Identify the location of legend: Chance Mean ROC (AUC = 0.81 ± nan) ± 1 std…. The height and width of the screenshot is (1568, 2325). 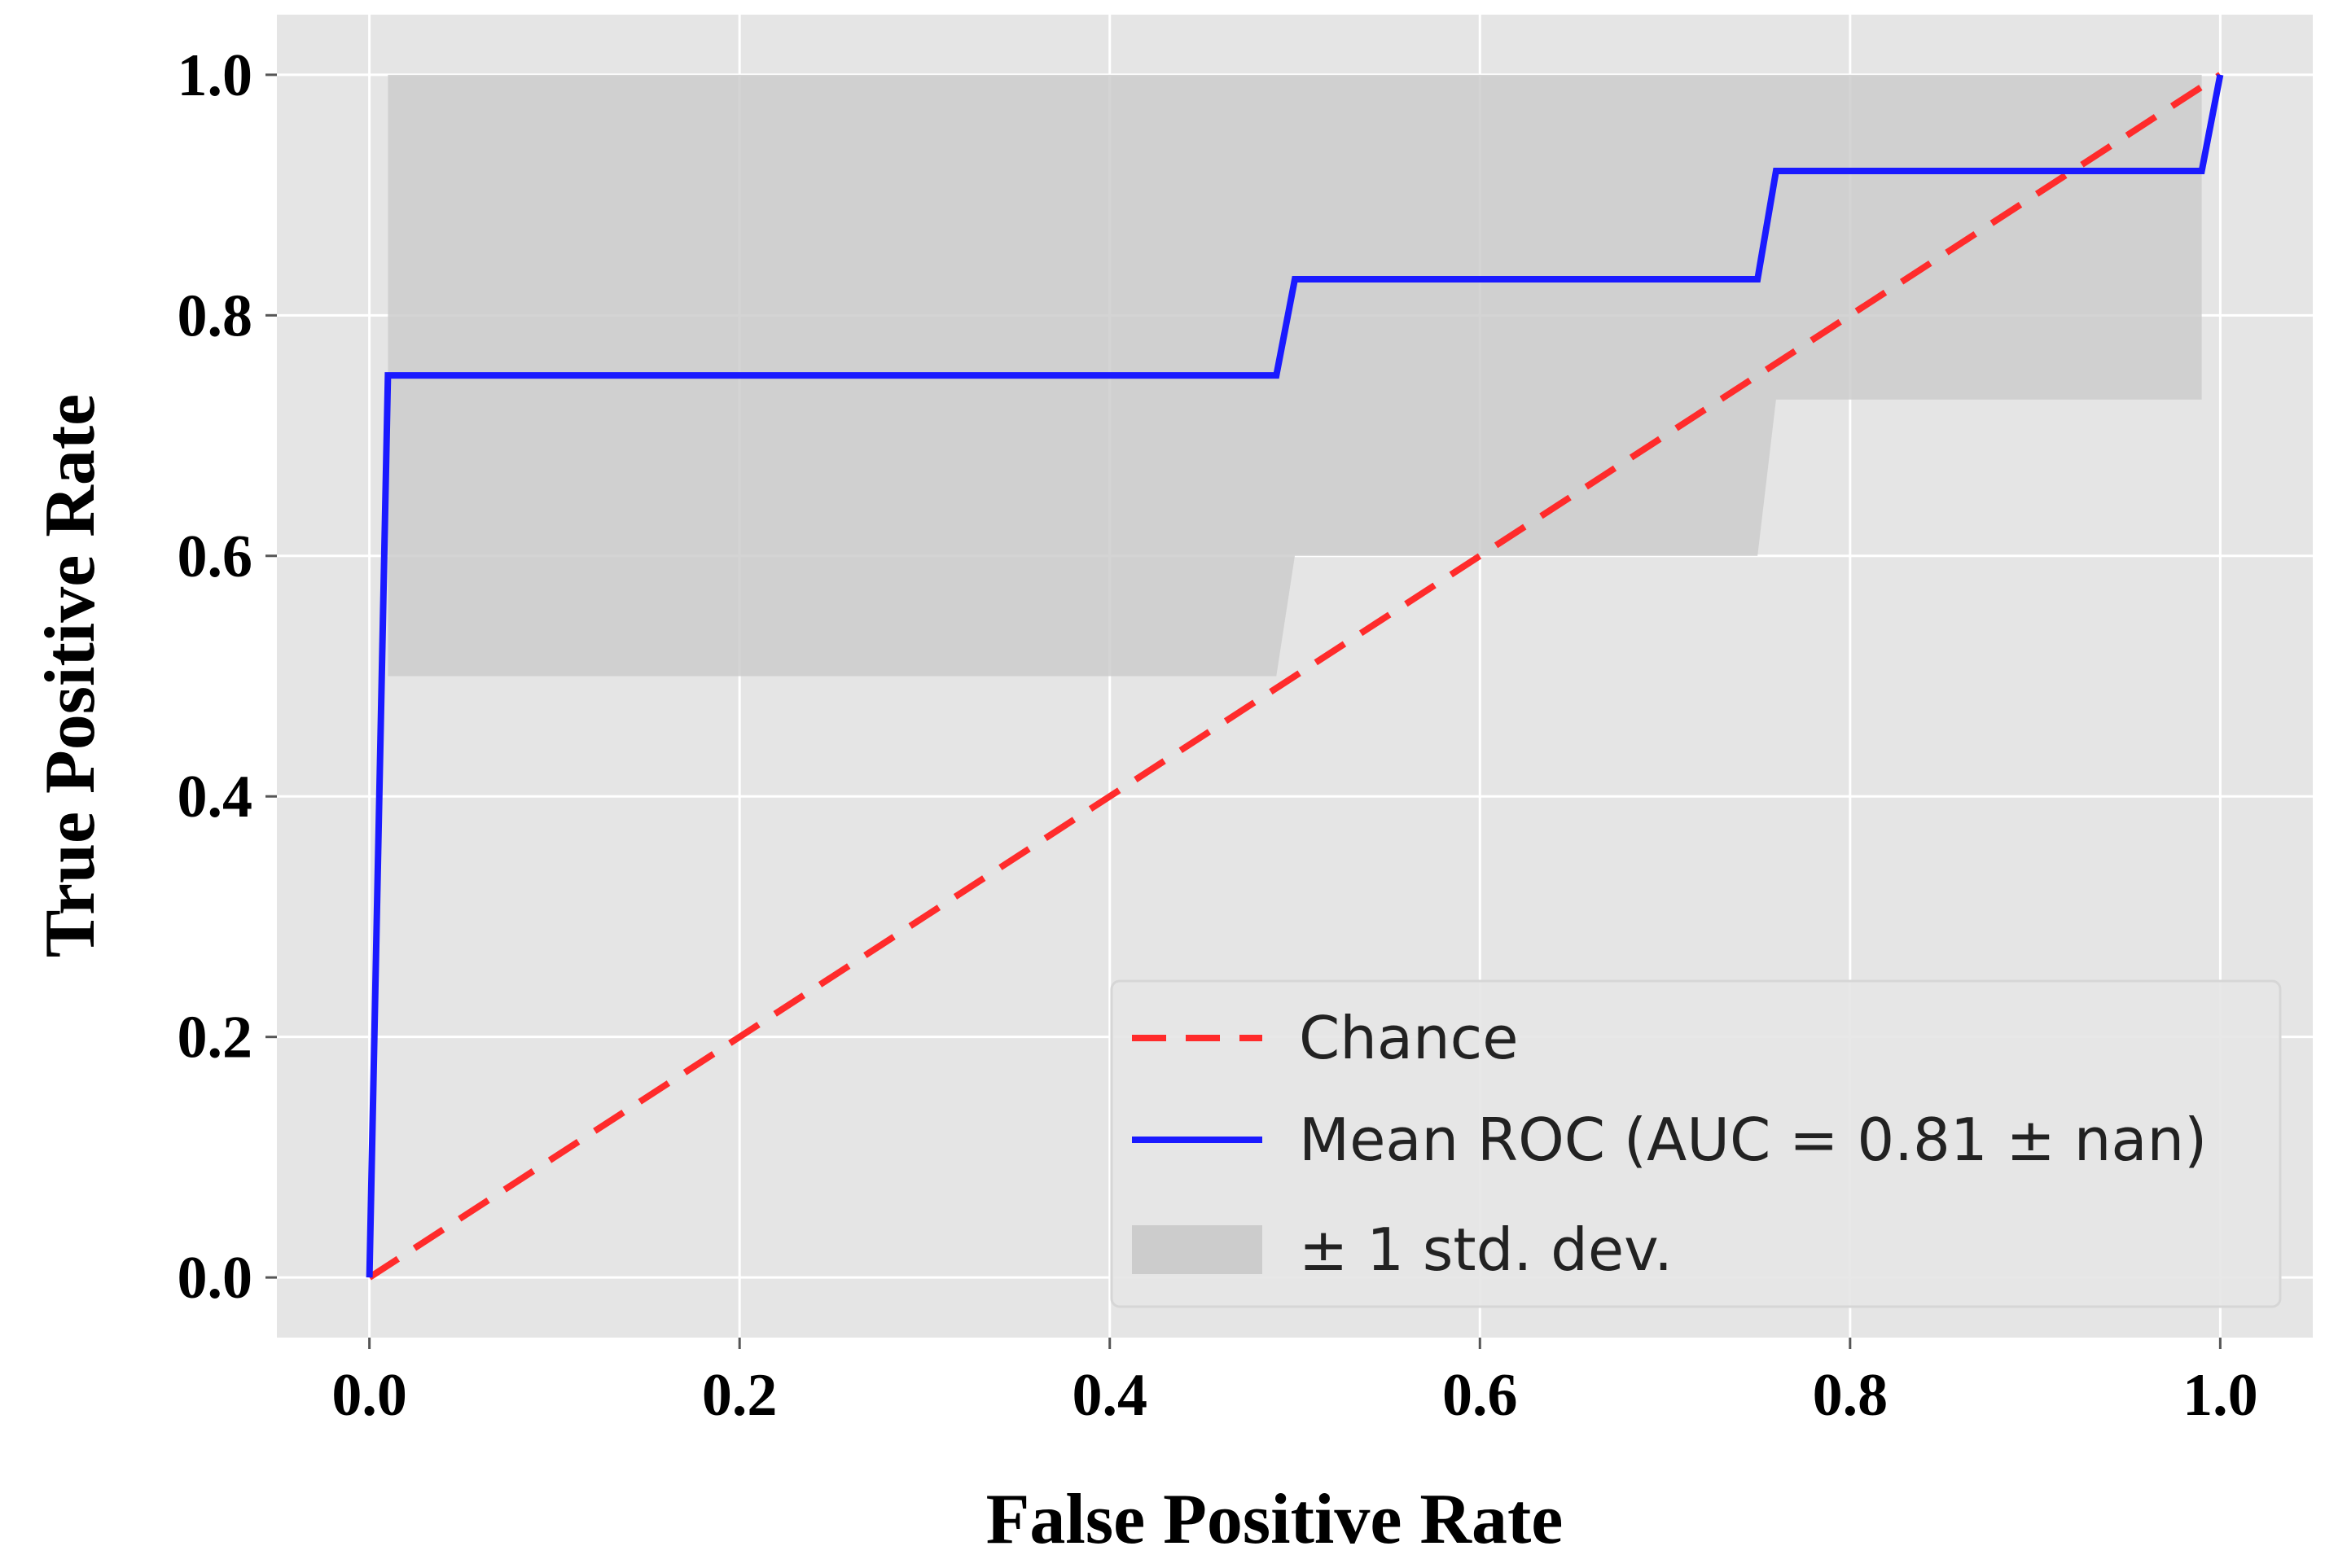
(1696, 1144).